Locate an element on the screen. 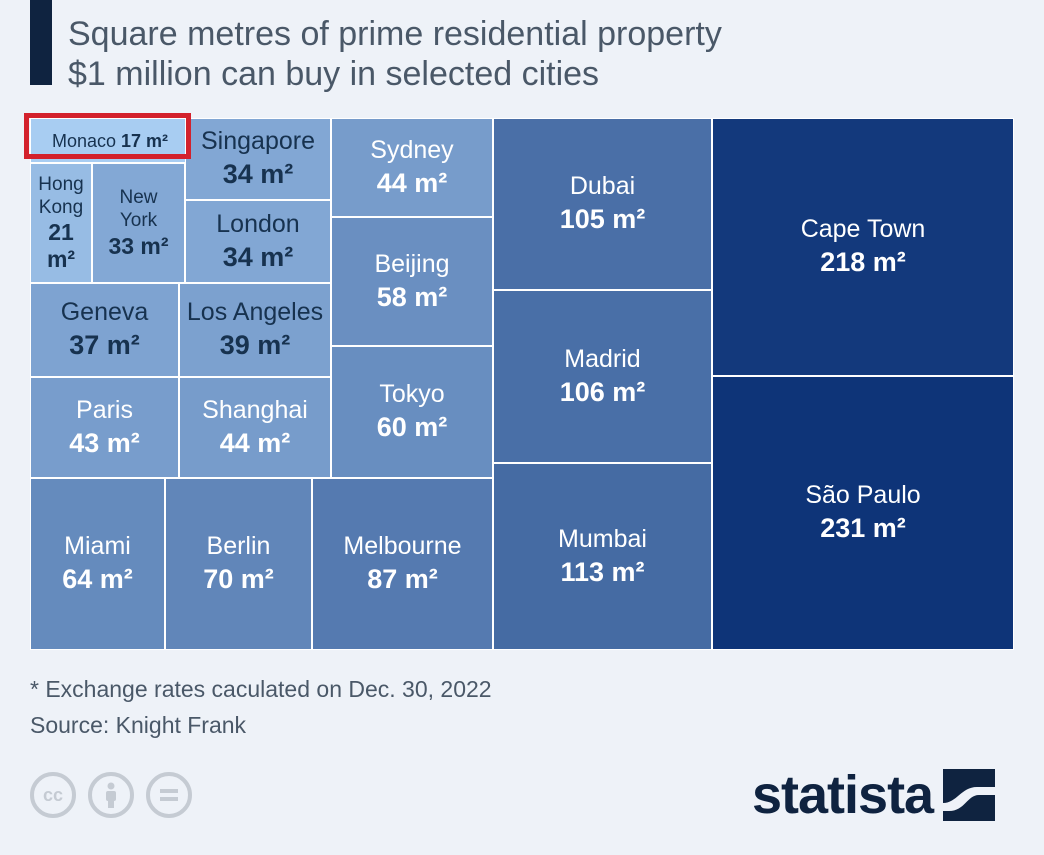 The height and width of the screenshot is (855, 1044). treemap-cell-melbourne: Melbourne 87 m² is located at coordinates (402, 564).